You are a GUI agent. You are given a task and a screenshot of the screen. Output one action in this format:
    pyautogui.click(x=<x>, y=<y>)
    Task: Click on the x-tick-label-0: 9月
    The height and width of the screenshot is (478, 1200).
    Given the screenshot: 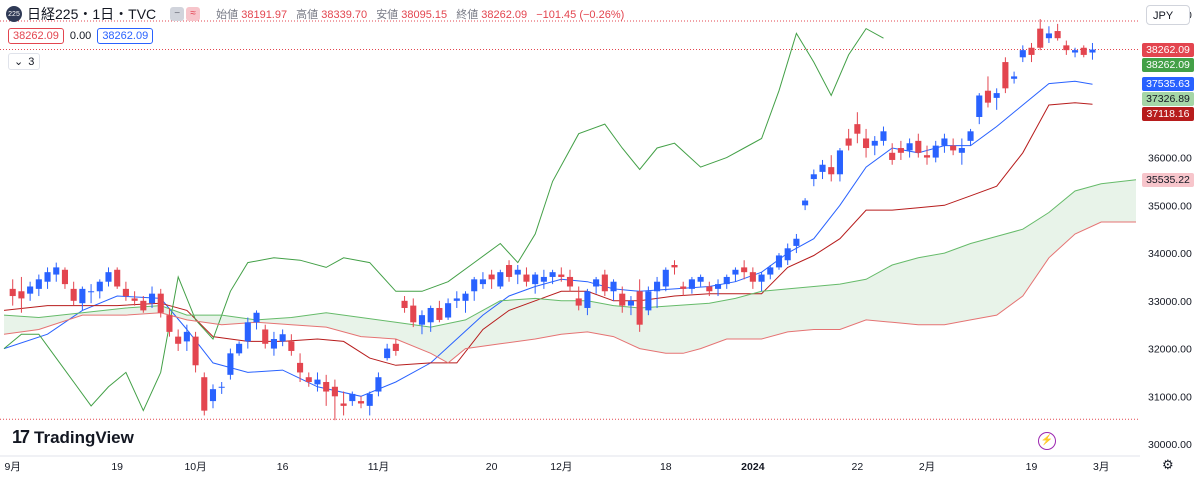 What is the action you would take?
    pyautogui.click(x=13, y=467)
    